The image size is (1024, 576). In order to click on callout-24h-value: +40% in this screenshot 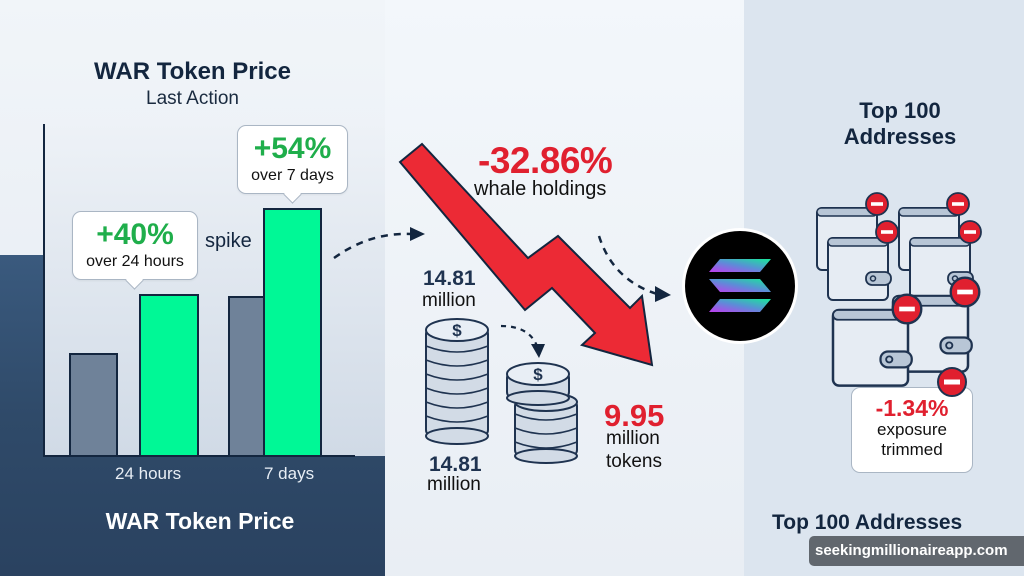, I will do `click(135, 234)`.